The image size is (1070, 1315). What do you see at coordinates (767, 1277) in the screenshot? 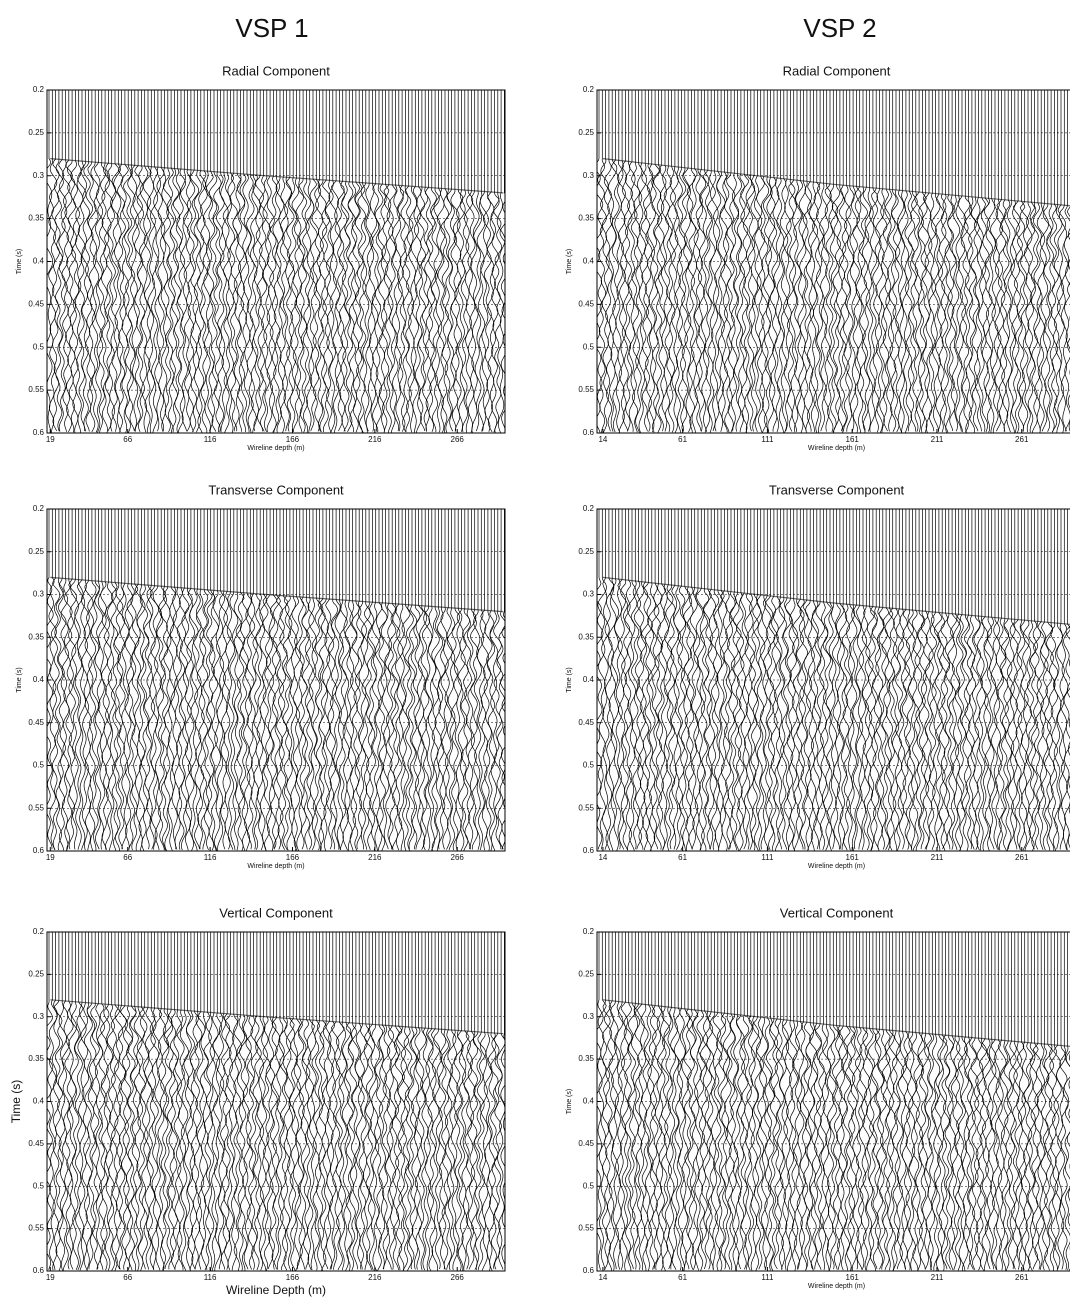
I see `x-tick-label: 111` at bounding box center [767, 1277].